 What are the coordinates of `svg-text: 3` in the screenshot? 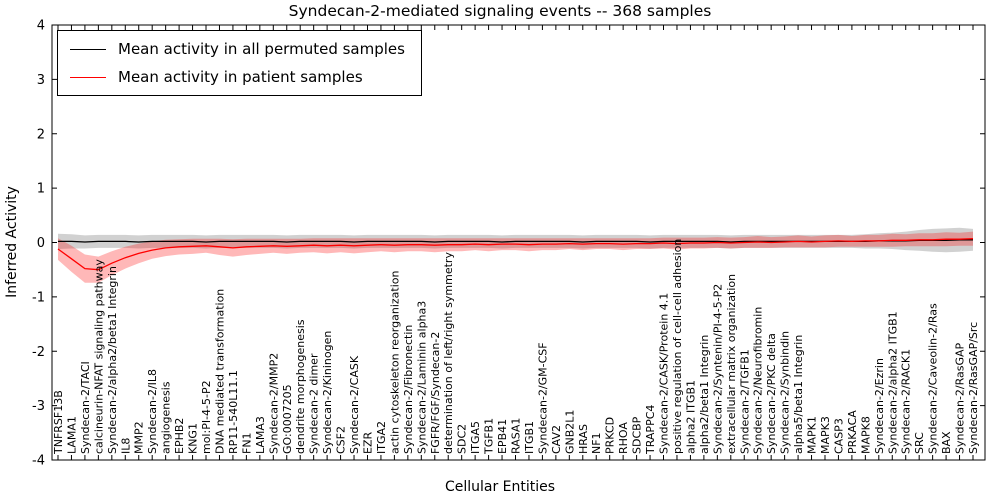 It's located at (41, 80).